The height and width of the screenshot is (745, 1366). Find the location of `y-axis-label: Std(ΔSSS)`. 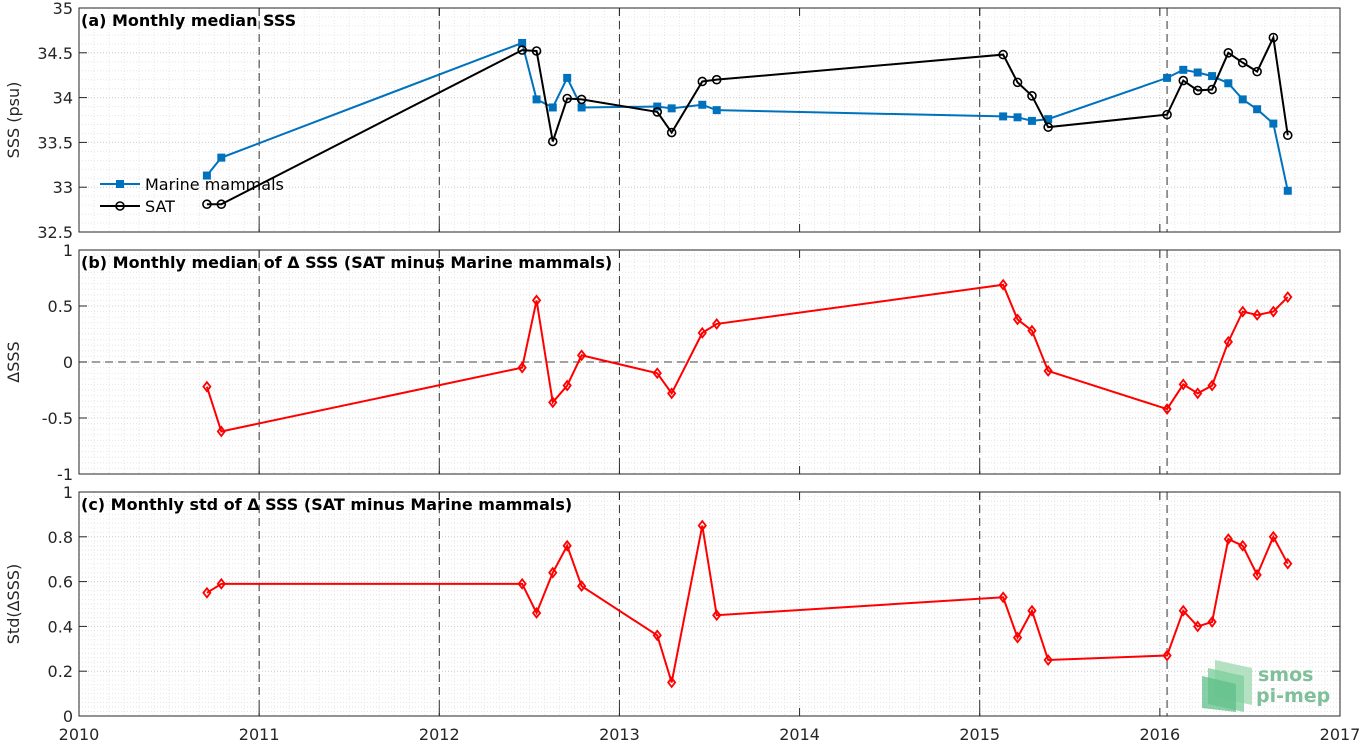

y-axis-label: Std(ΔSSS) is located at coordinates (13, 604).